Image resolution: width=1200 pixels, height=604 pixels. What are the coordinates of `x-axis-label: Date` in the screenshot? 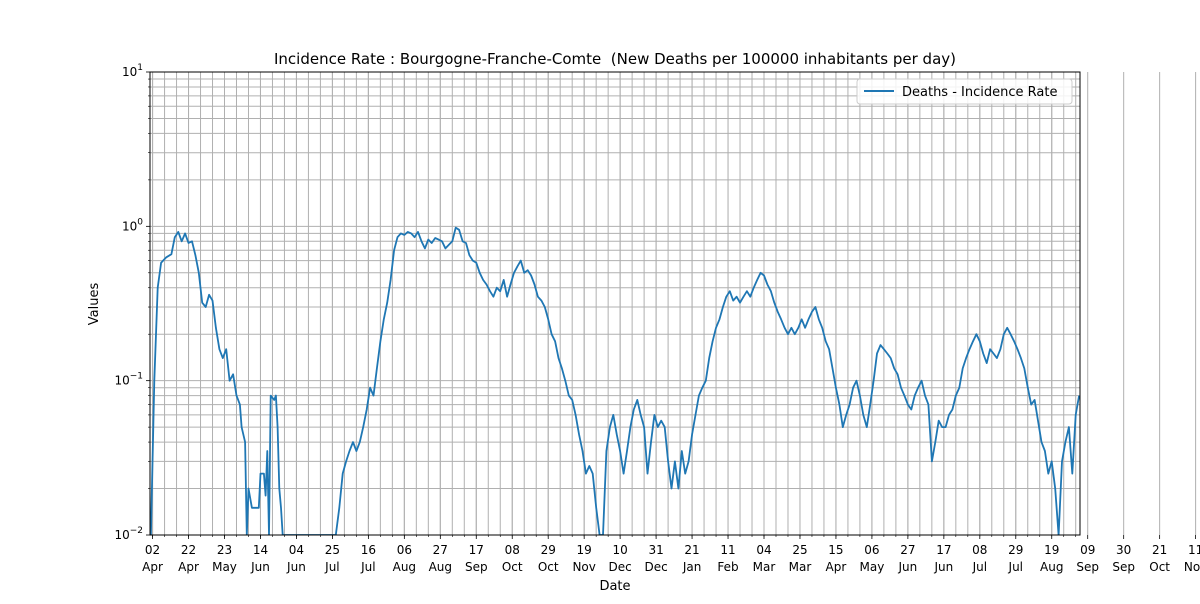 It's located at (614, 586).